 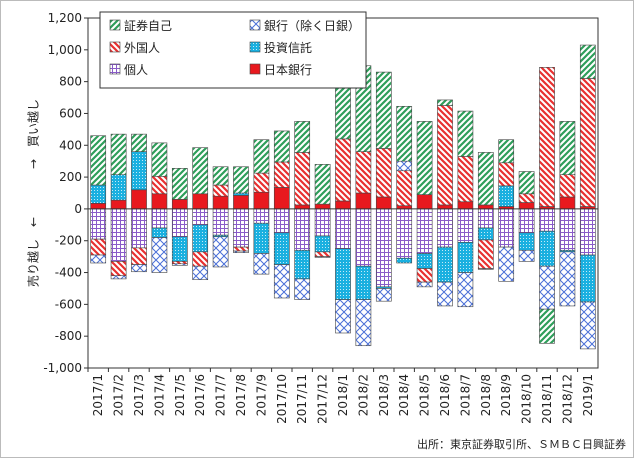 What do you see at coordinates (180, 395) in the screenshot?
I see `x-tick-label: 2017/5` at bounding box center [180, 395].